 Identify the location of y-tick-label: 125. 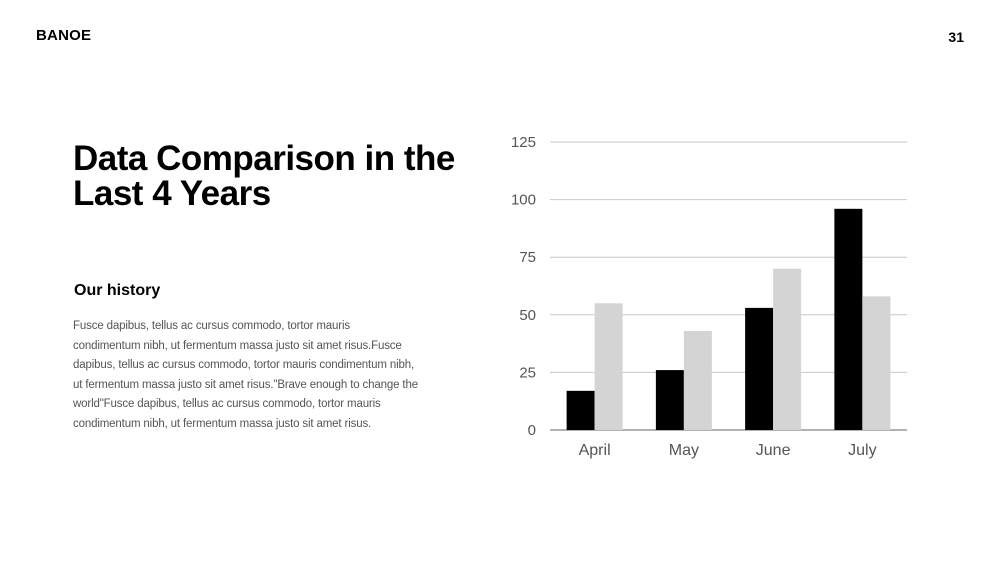
(523, 142).